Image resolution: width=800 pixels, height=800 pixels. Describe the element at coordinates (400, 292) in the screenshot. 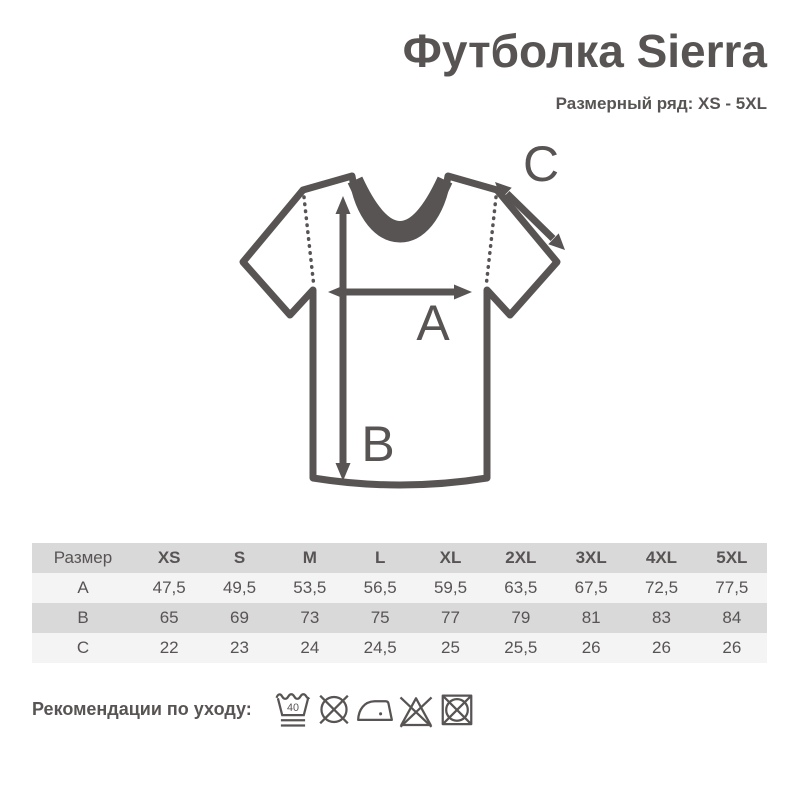

I see `measure-arrow-a` at that location.